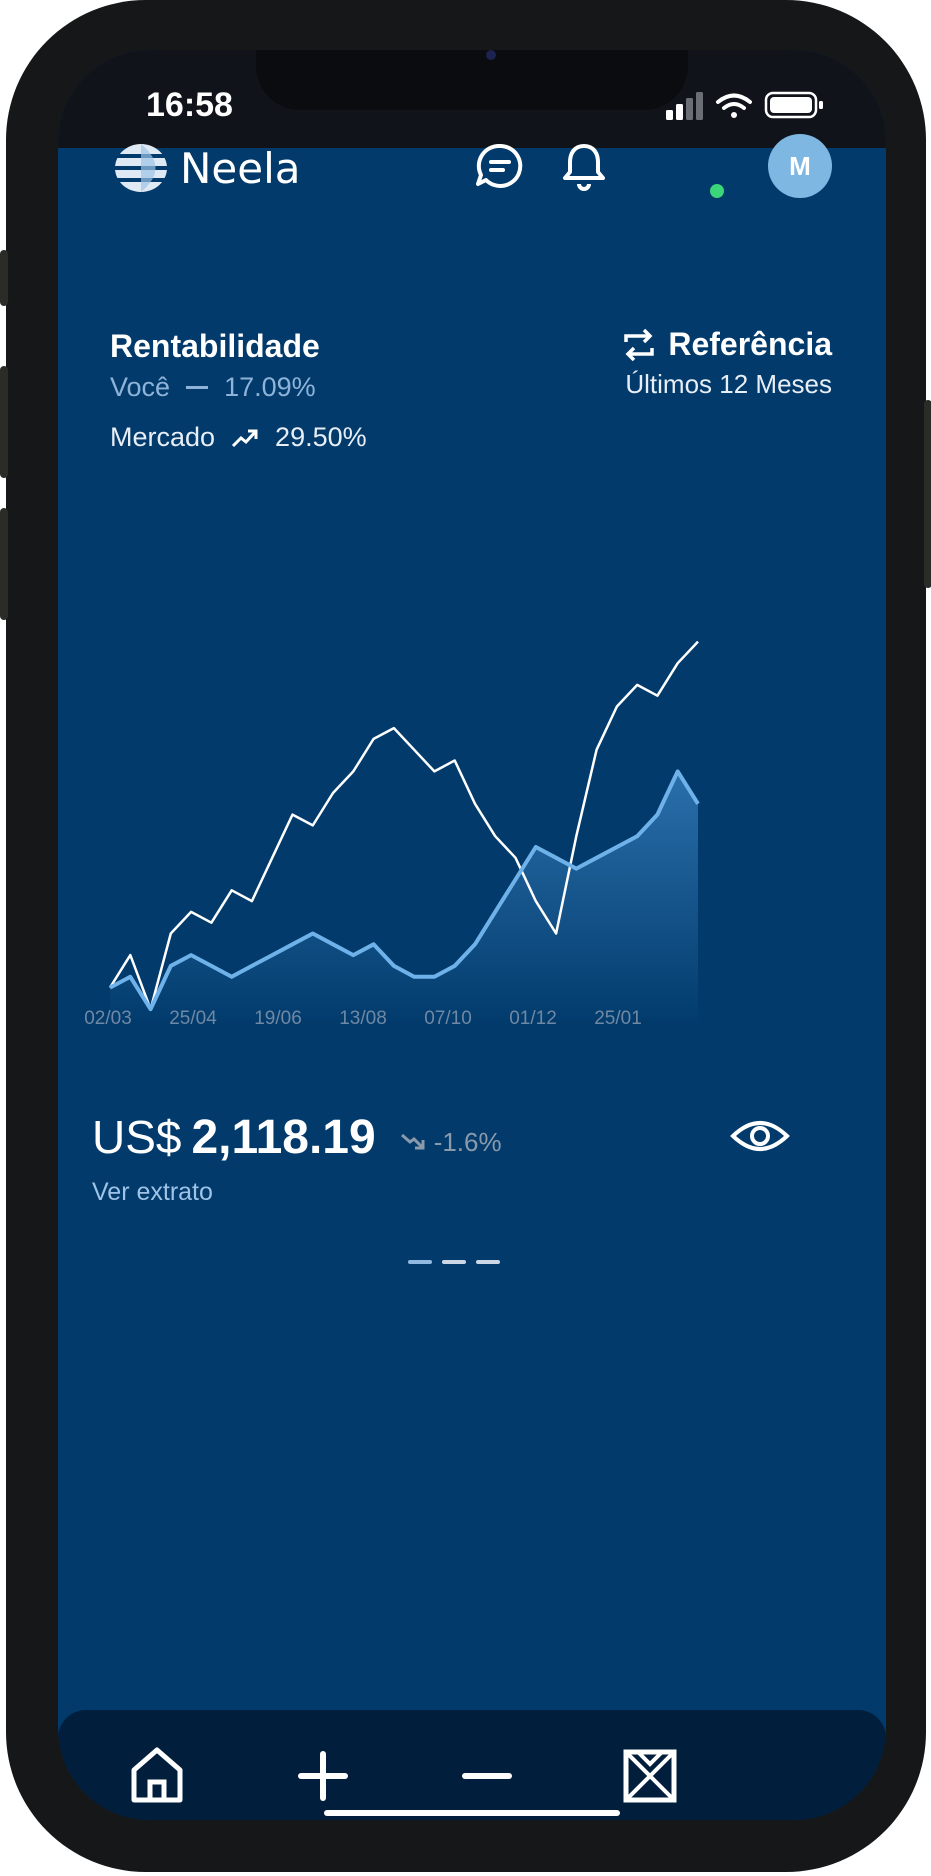 This screenshot has height=1876, width=931. What do you see at coordinates (472, 80) in the screenshot?
I see `camera-notch` at bounding box center [472, 80].